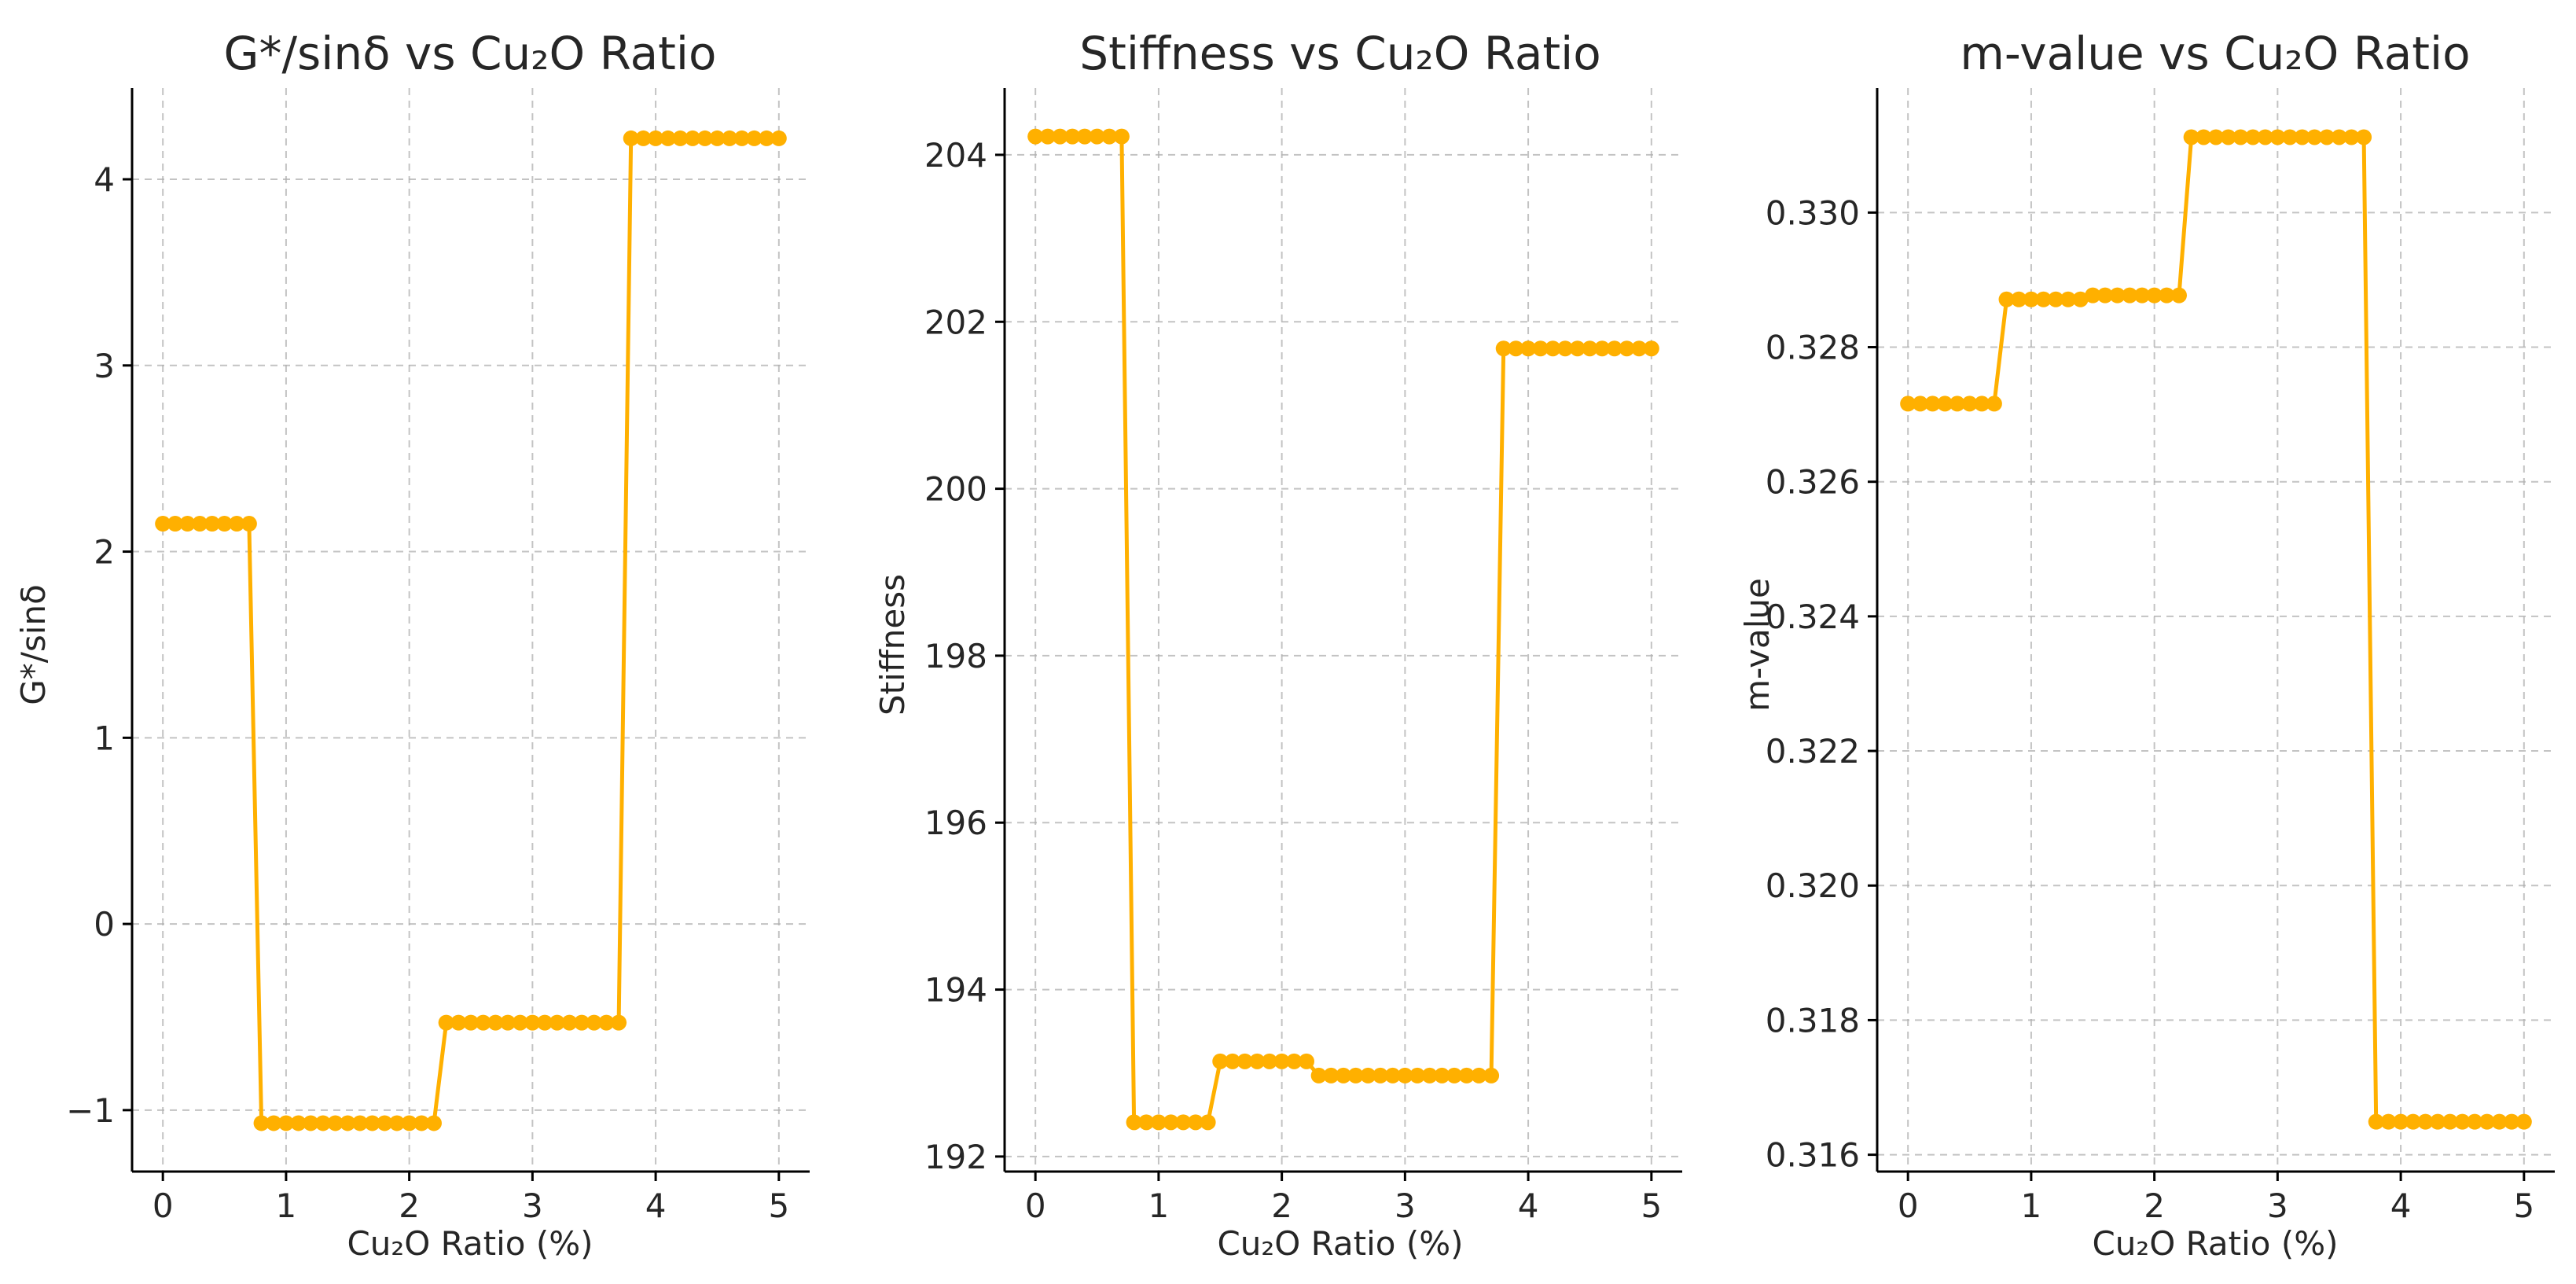 This screenshot has width=2576, height=1284. Describe the element at coordinates (1813, 212) in the screenshot. I see `y-tick-label: 0.330` at that location.